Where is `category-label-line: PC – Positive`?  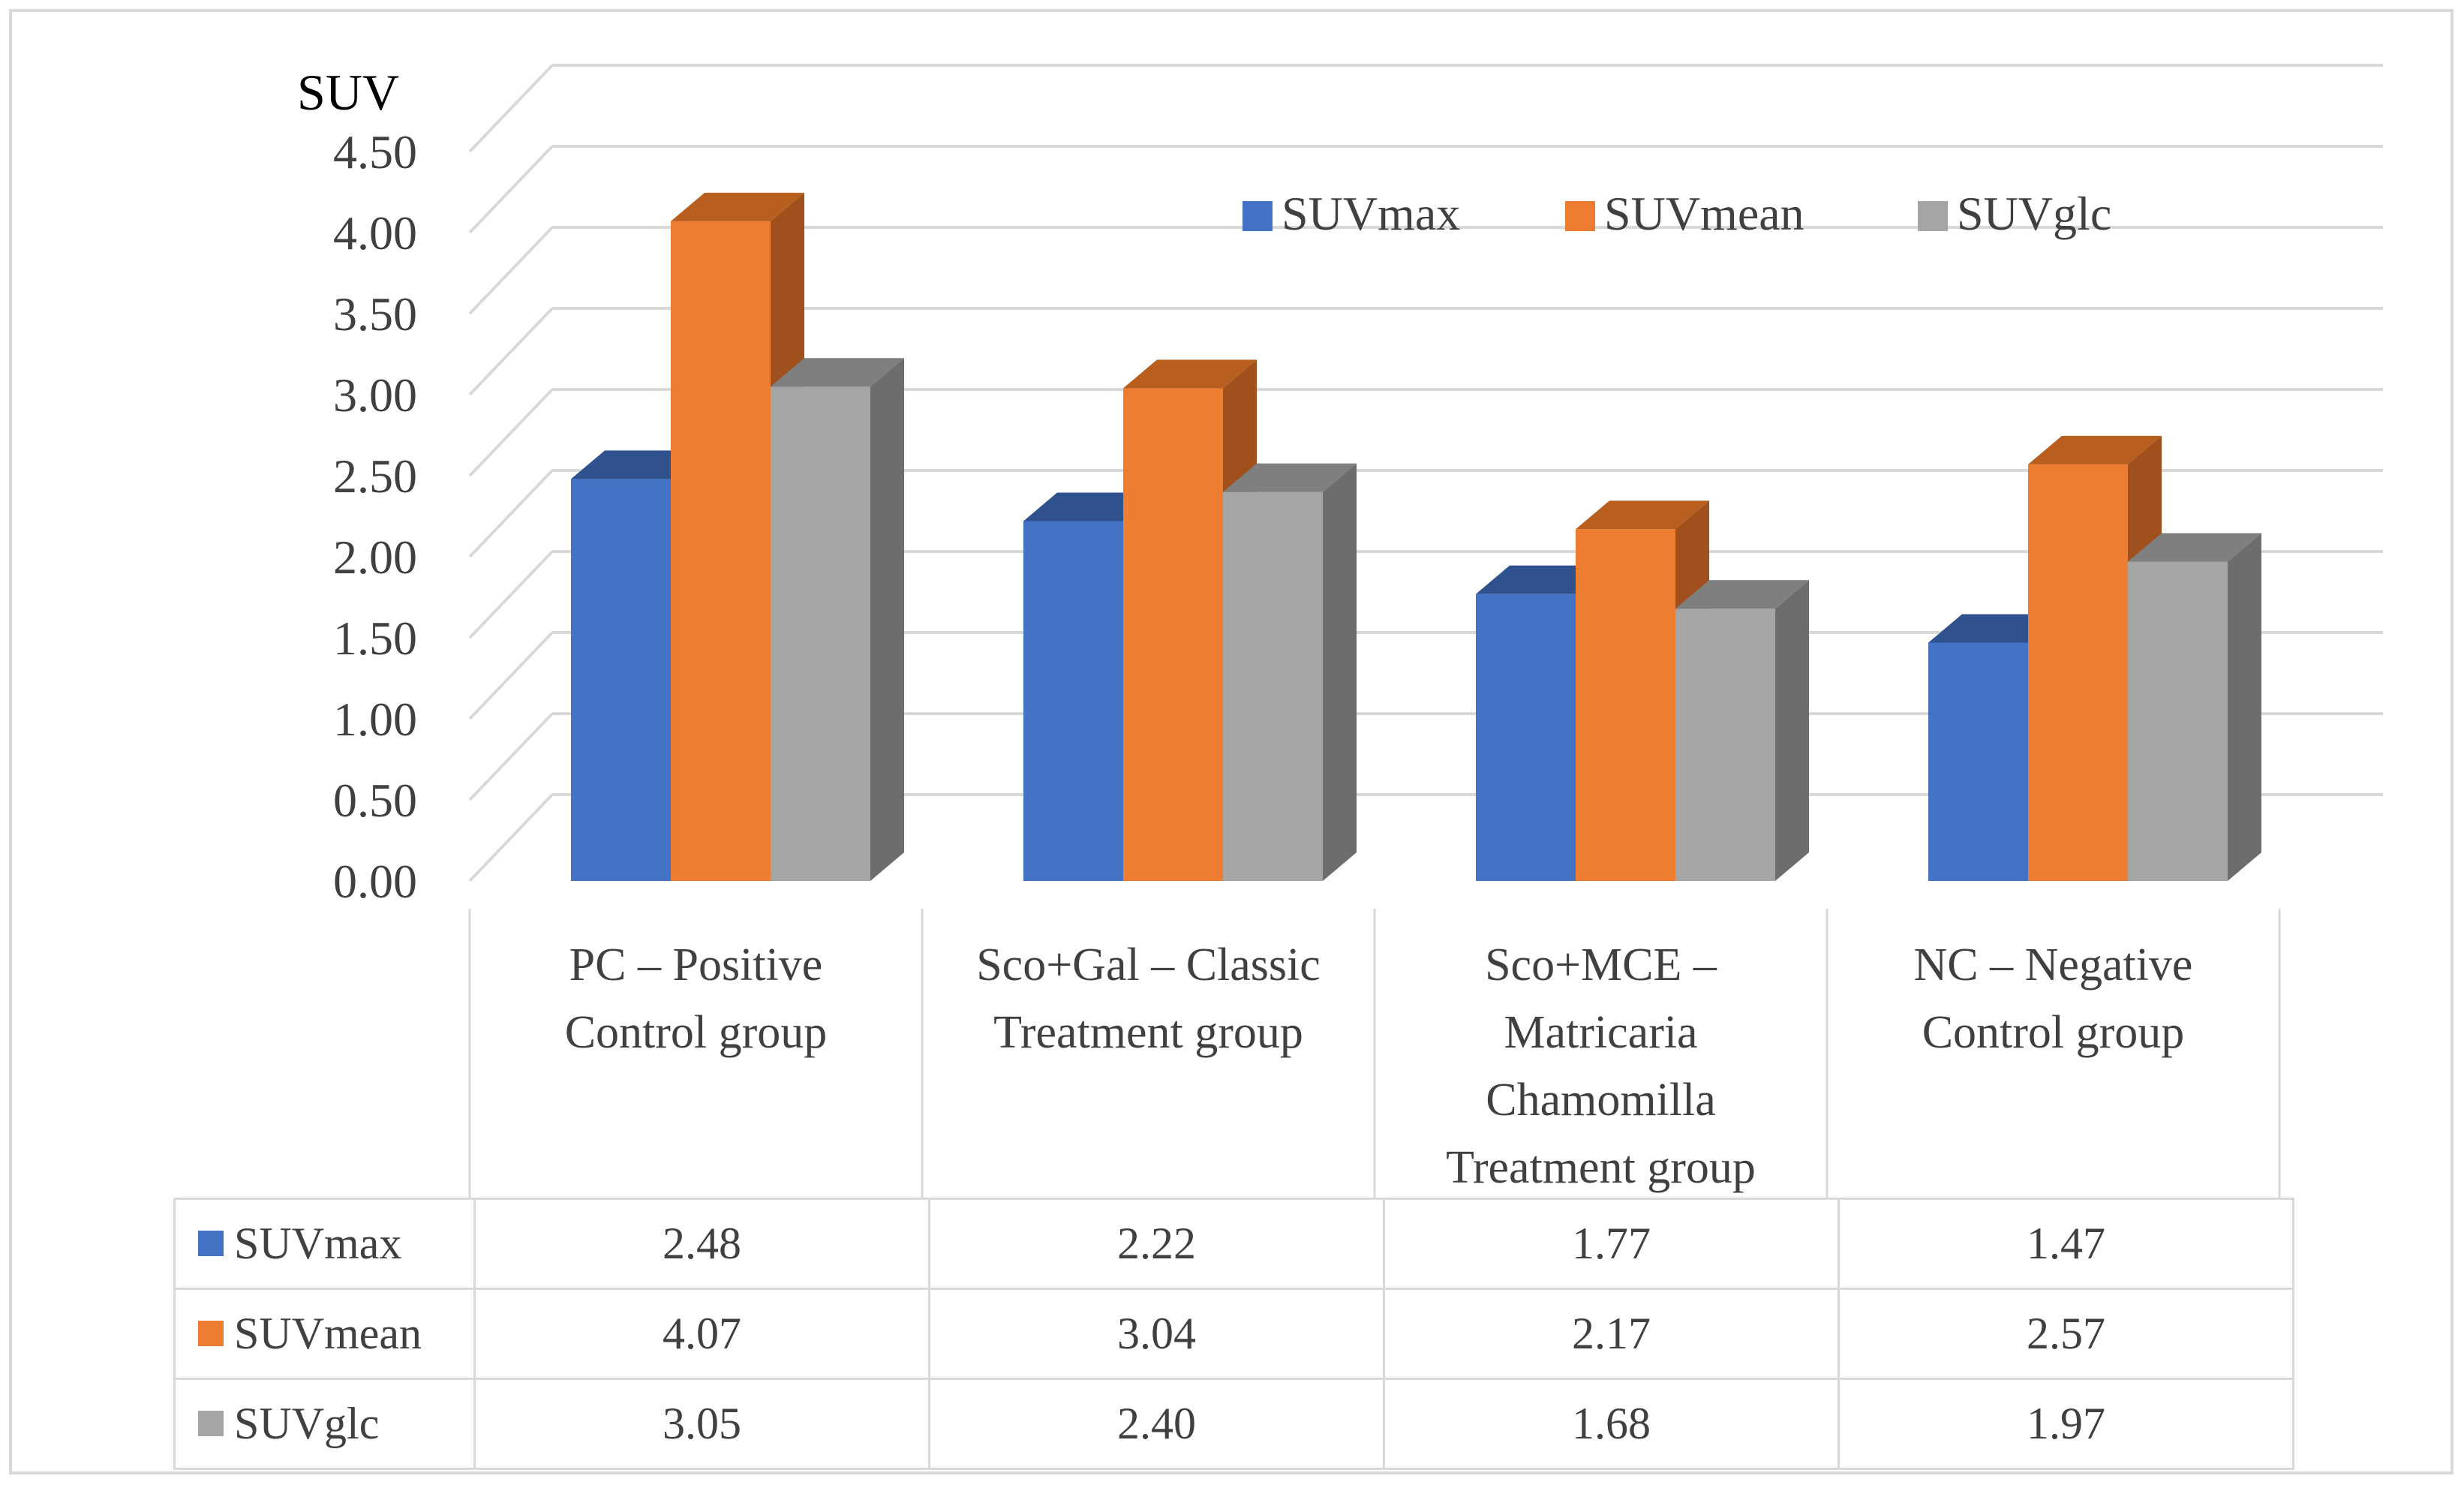
category-label-line: PC – Positive is located at coordinates (696, 965).